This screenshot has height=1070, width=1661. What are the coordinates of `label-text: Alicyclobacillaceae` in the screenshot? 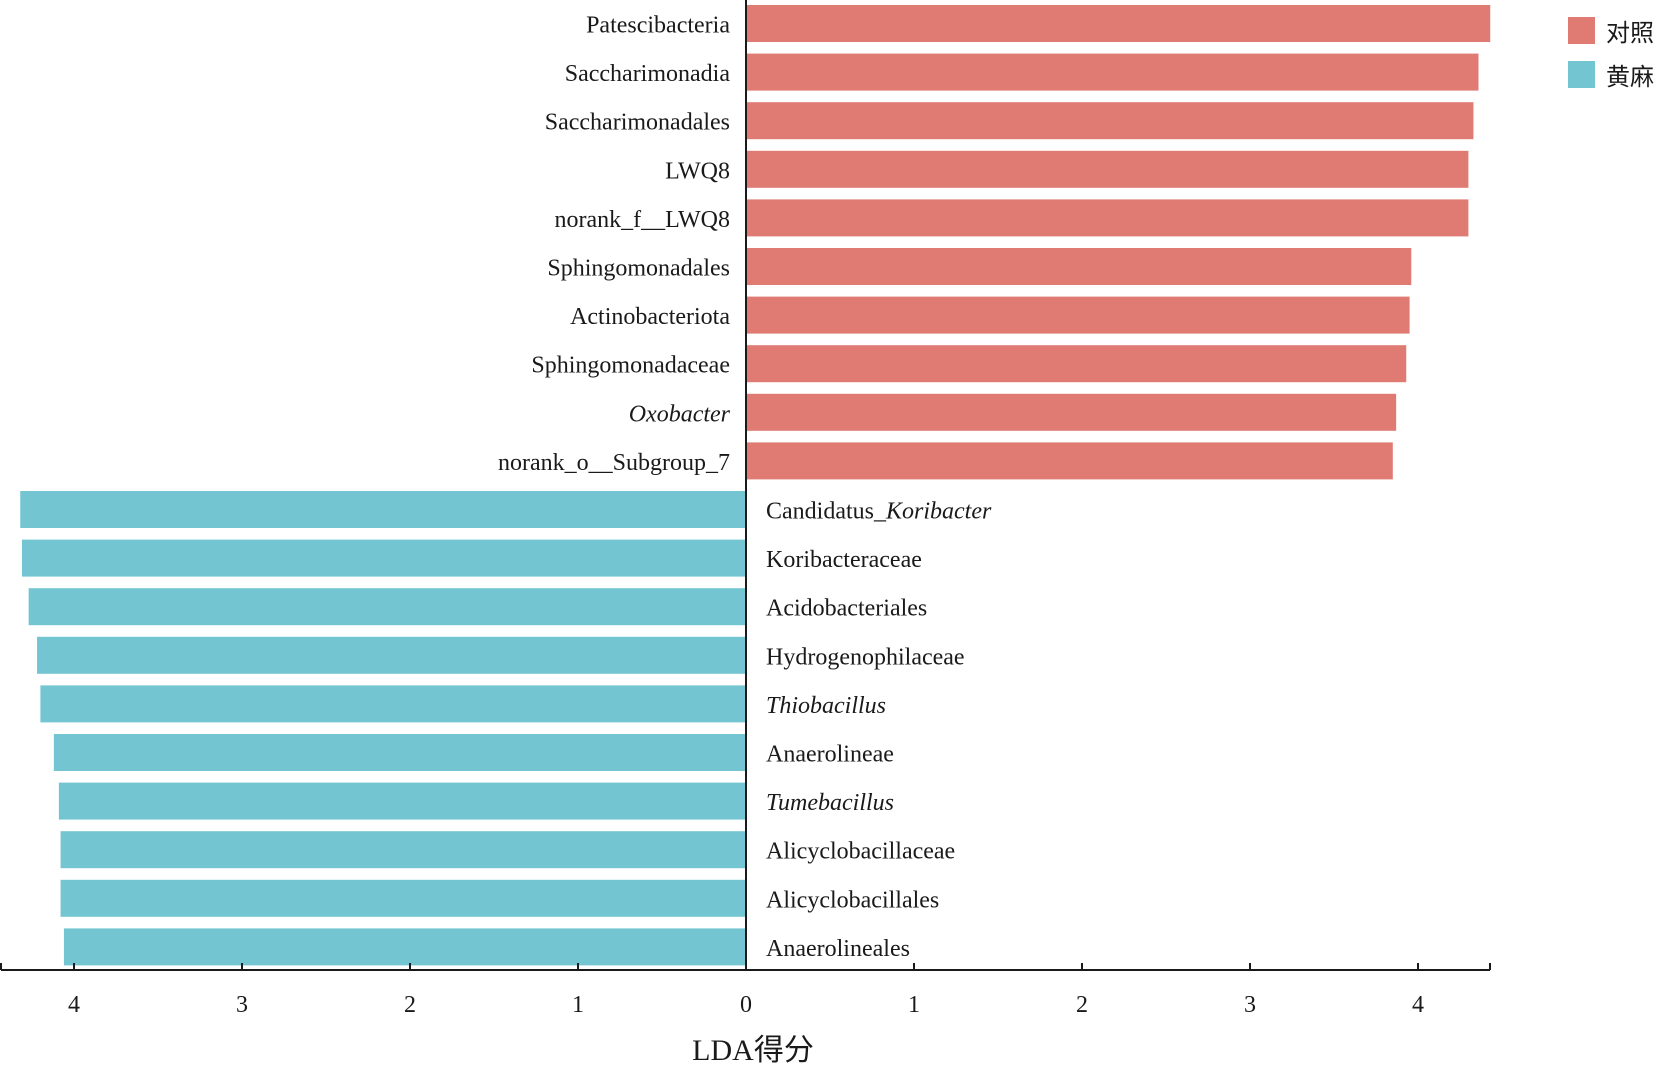 It's located at (860, 852).